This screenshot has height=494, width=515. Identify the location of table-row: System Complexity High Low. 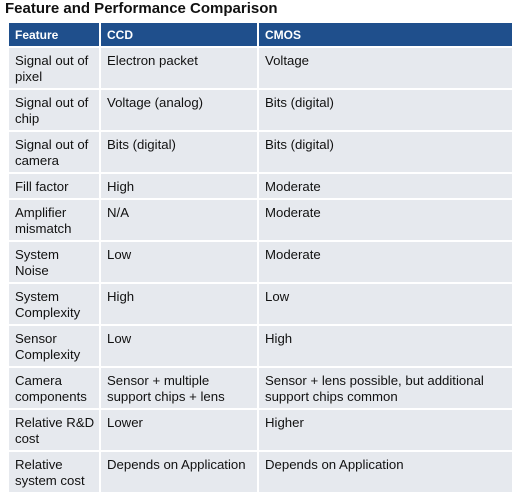
(260, 304).